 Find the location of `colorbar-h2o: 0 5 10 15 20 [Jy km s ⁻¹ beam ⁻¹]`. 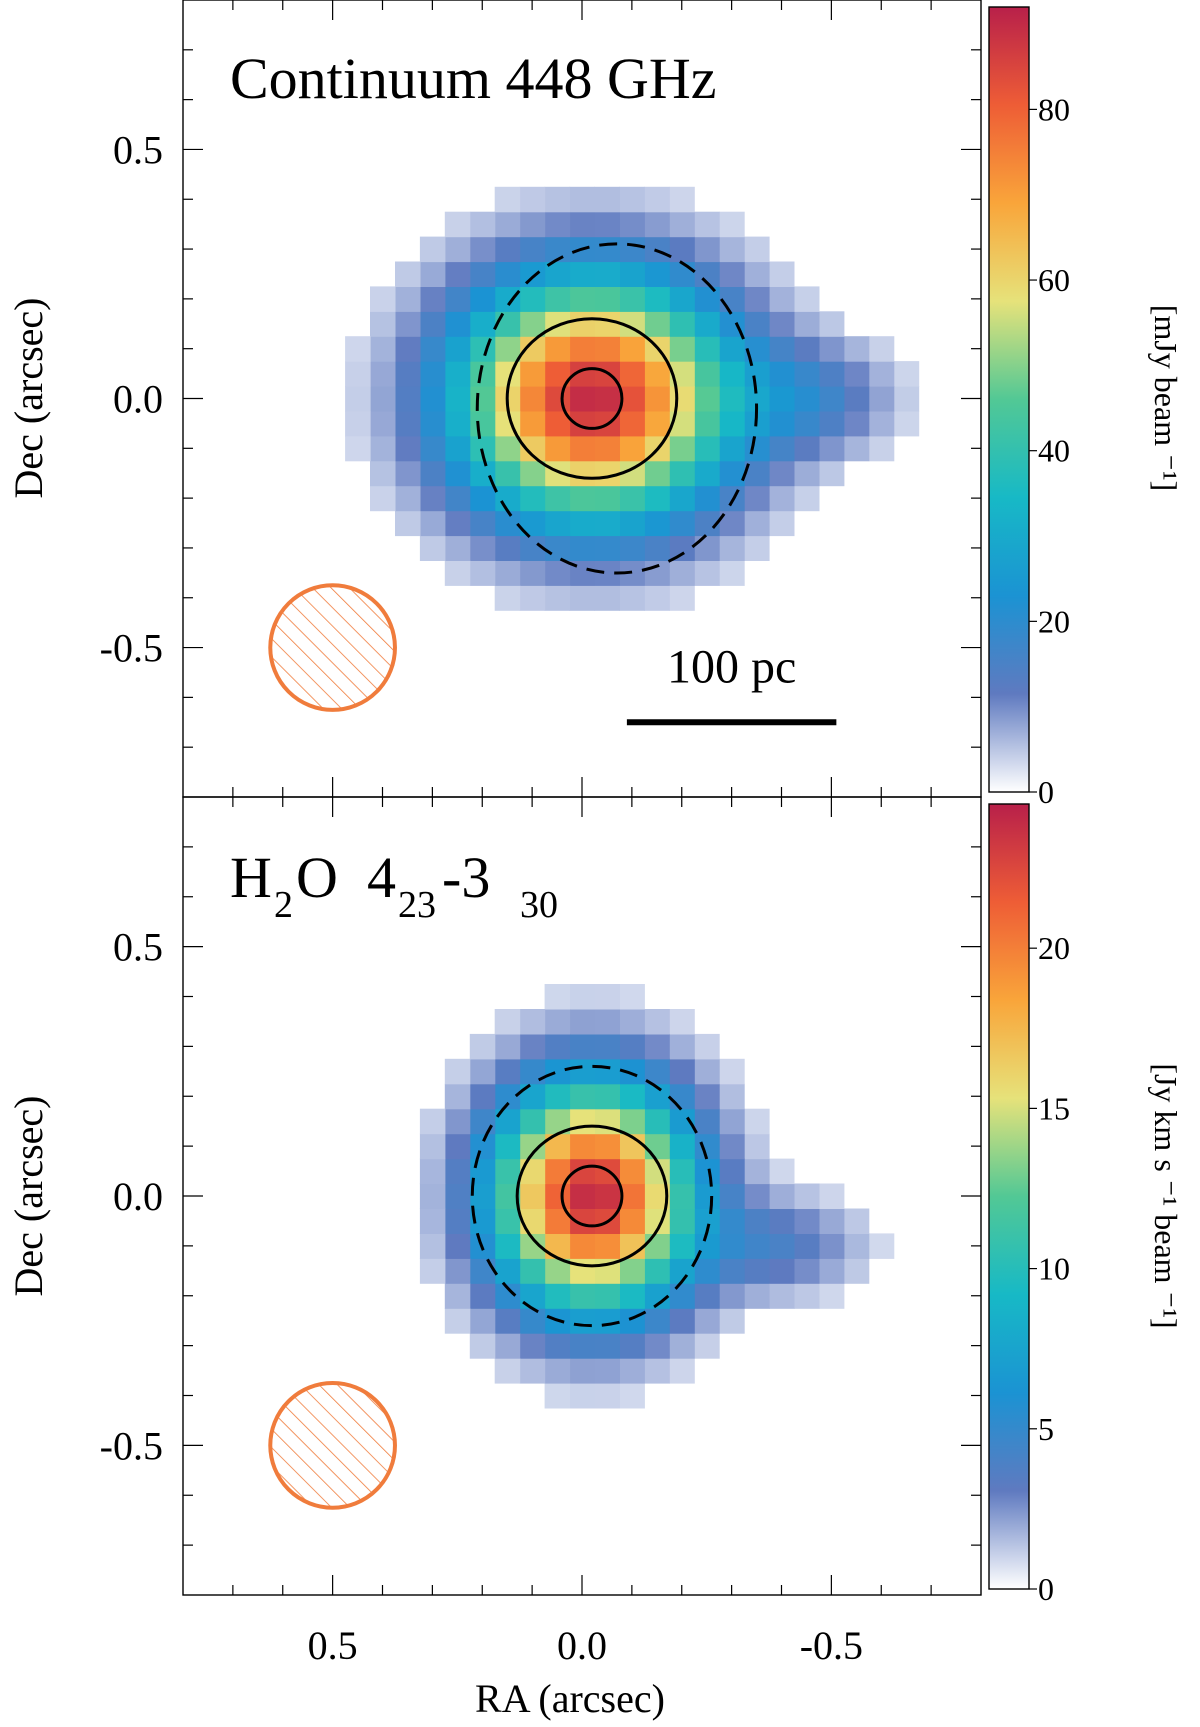

colorbar-h2o: 0 5 10 15 20 [Jy km s ⁻¹ beam ⁻¹] is located at coordinates (1086, 1205).